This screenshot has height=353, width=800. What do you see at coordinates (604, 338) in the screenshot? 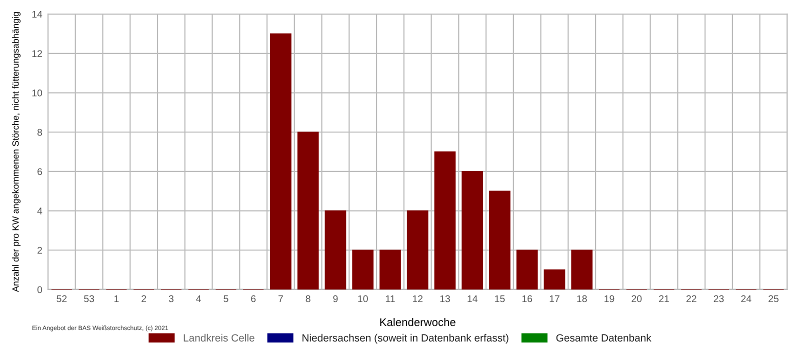
I see `legend-label: Gesamte Datenbank` at bounding box center [604, 338].